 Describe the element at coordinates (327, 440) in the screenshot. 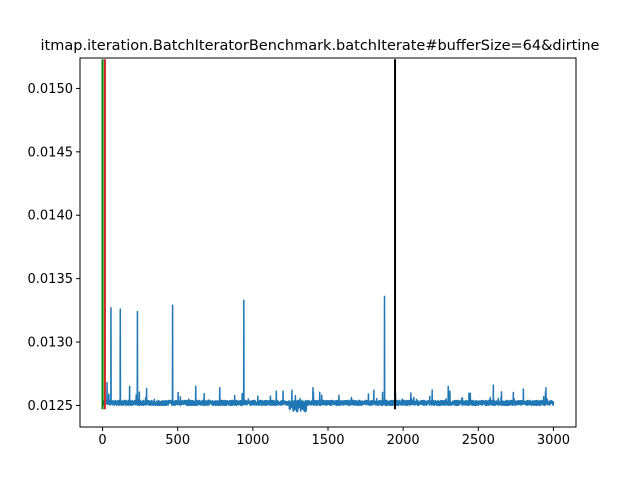

I see `x-tick-label: 1500` at that location.